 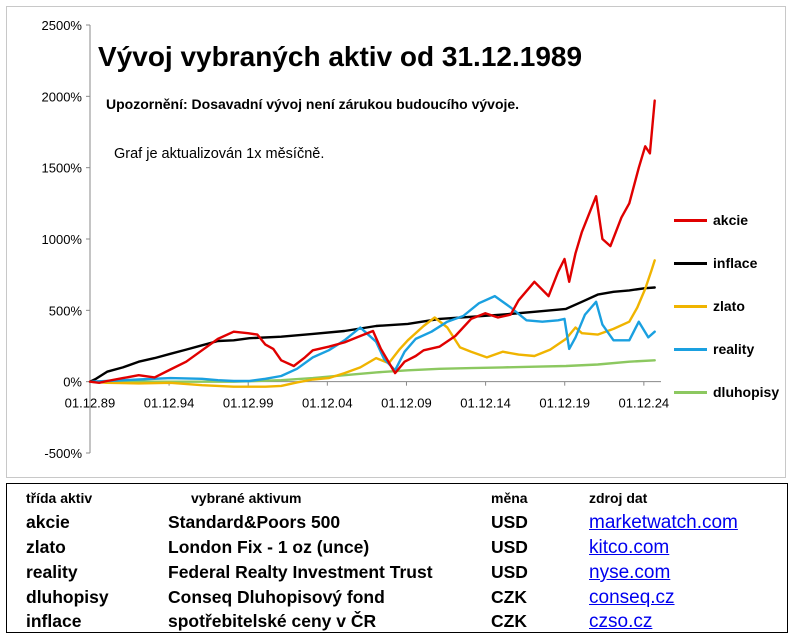 I want to click on asset-name: spotřebitelské ceny v ČR, so click(x=272, y=621).